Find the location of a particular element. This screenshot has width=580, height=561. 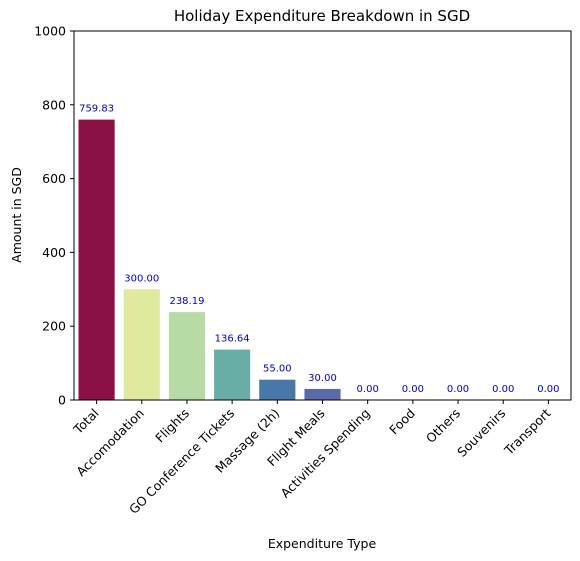

x-tick-label: Food is located at coordinates (402, 422).